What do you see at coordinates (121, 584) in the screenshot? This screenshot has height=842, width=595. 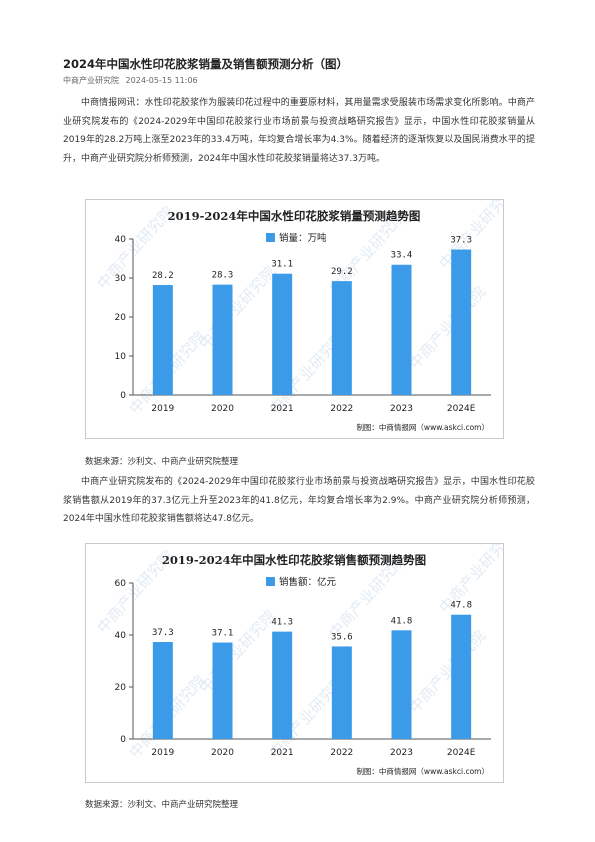 I see `y-tick-label: 60` at bounding box center [121, 584].